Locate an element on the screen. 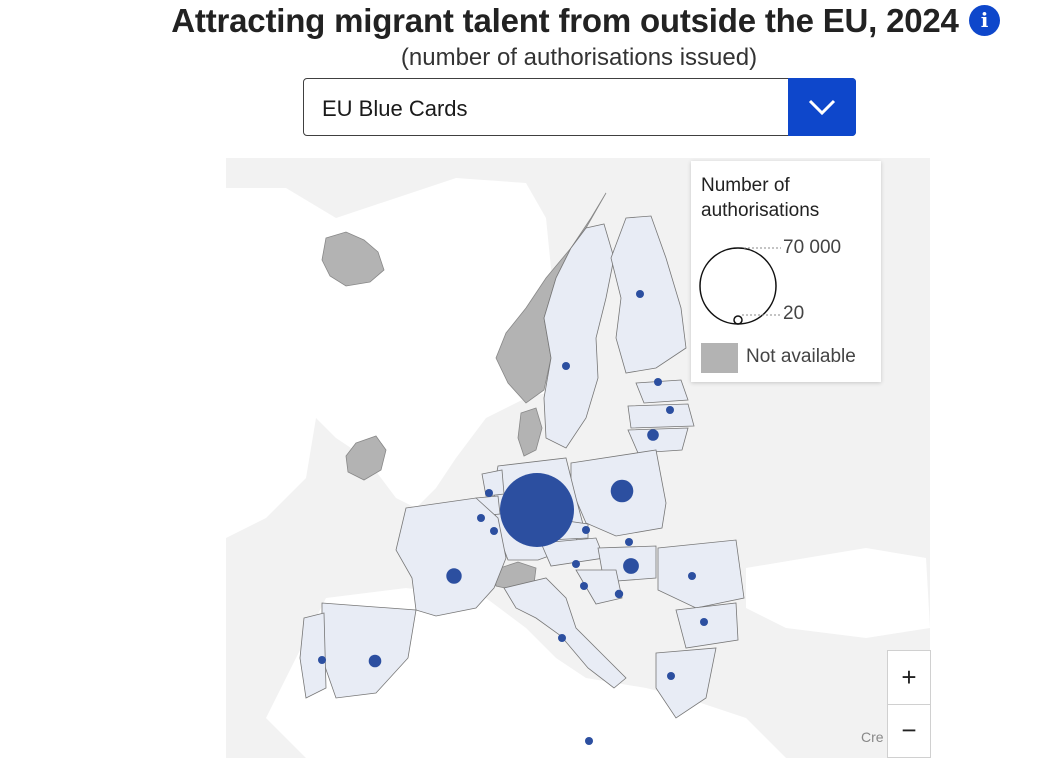  bubble-netherlands is located at coordinates (489, 493).